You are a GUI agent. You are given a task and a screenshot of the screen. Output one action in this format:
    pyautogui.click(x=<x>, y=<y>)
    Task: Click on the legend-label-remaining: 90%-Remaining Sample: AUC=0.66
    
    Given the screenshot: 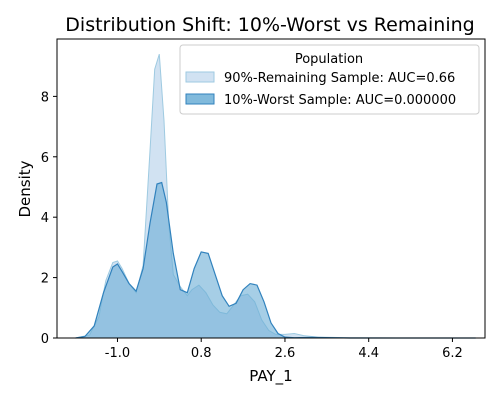 What is the action you would take?
    pyautogui.click(x=339, y=78)
    